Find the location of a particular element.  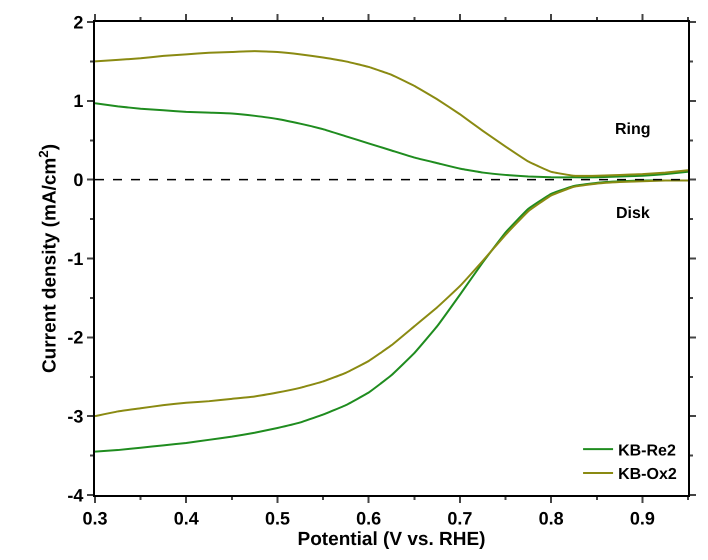

legend-label: KB-Re2 is located at coordinates (647, 451).